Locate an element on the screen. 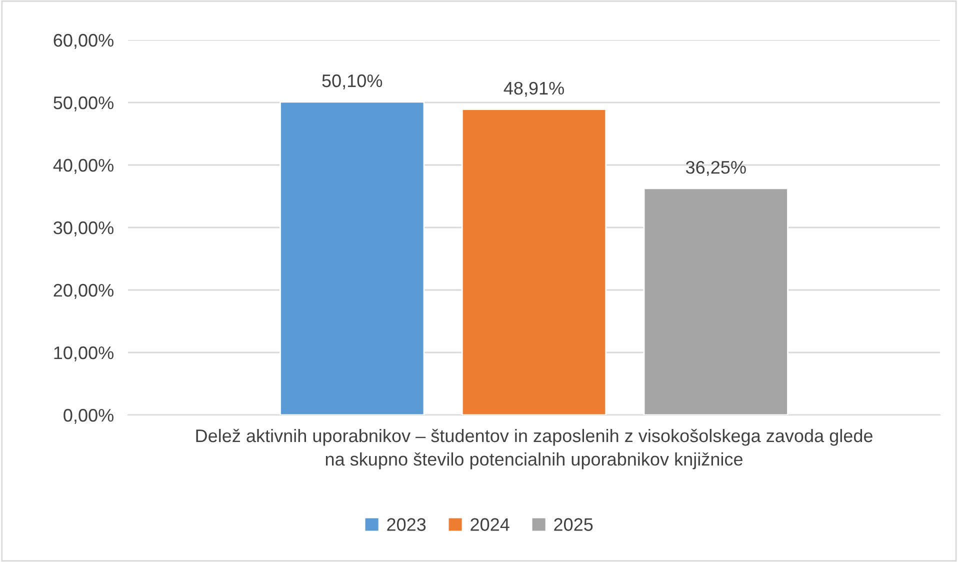  y-tick-label: 10,00% is located at coordinates (84, 354).